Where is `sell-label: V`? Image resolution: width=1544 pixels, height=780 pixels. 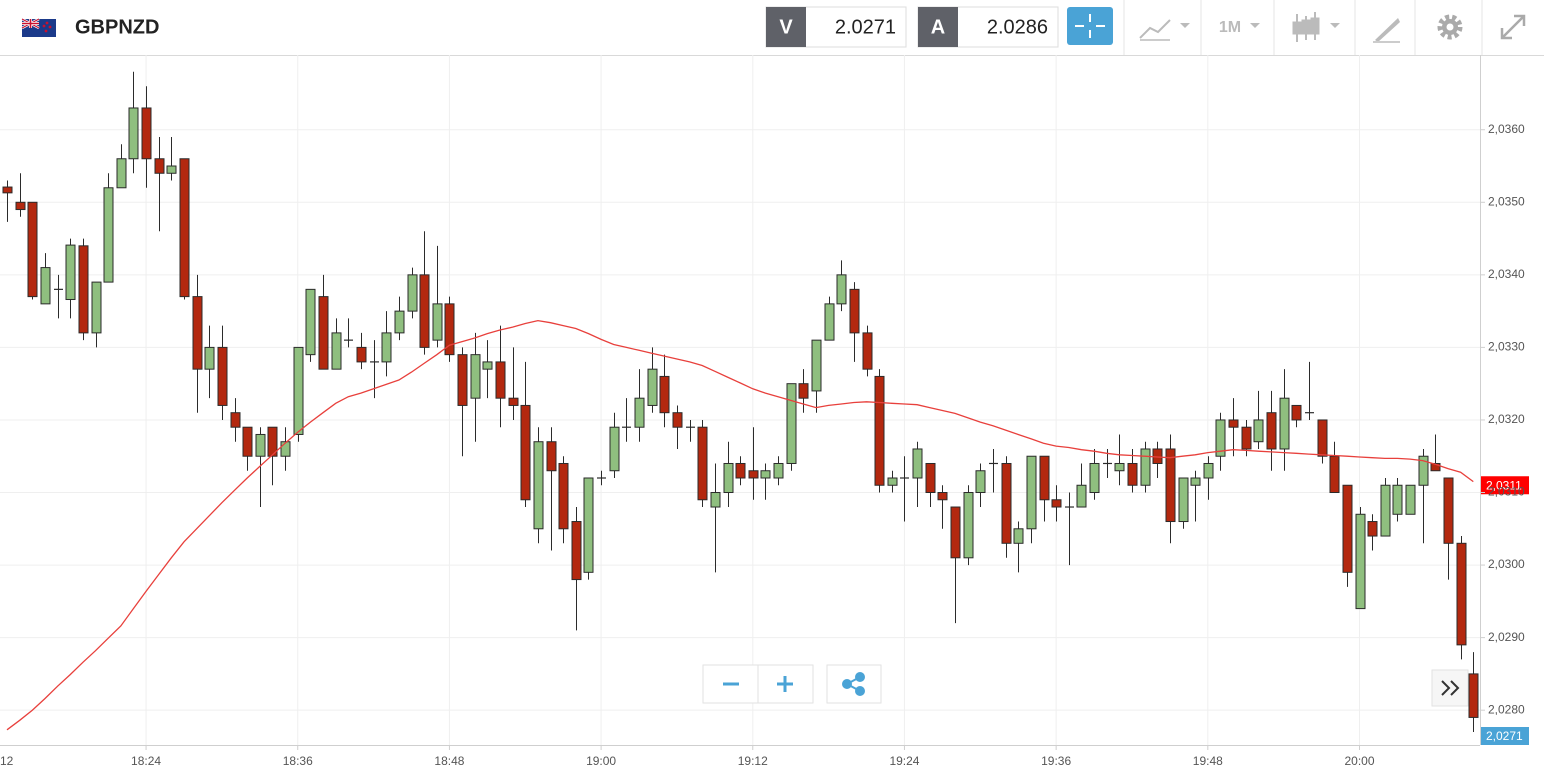 sell-label: V is located at coordinates (786, 27).